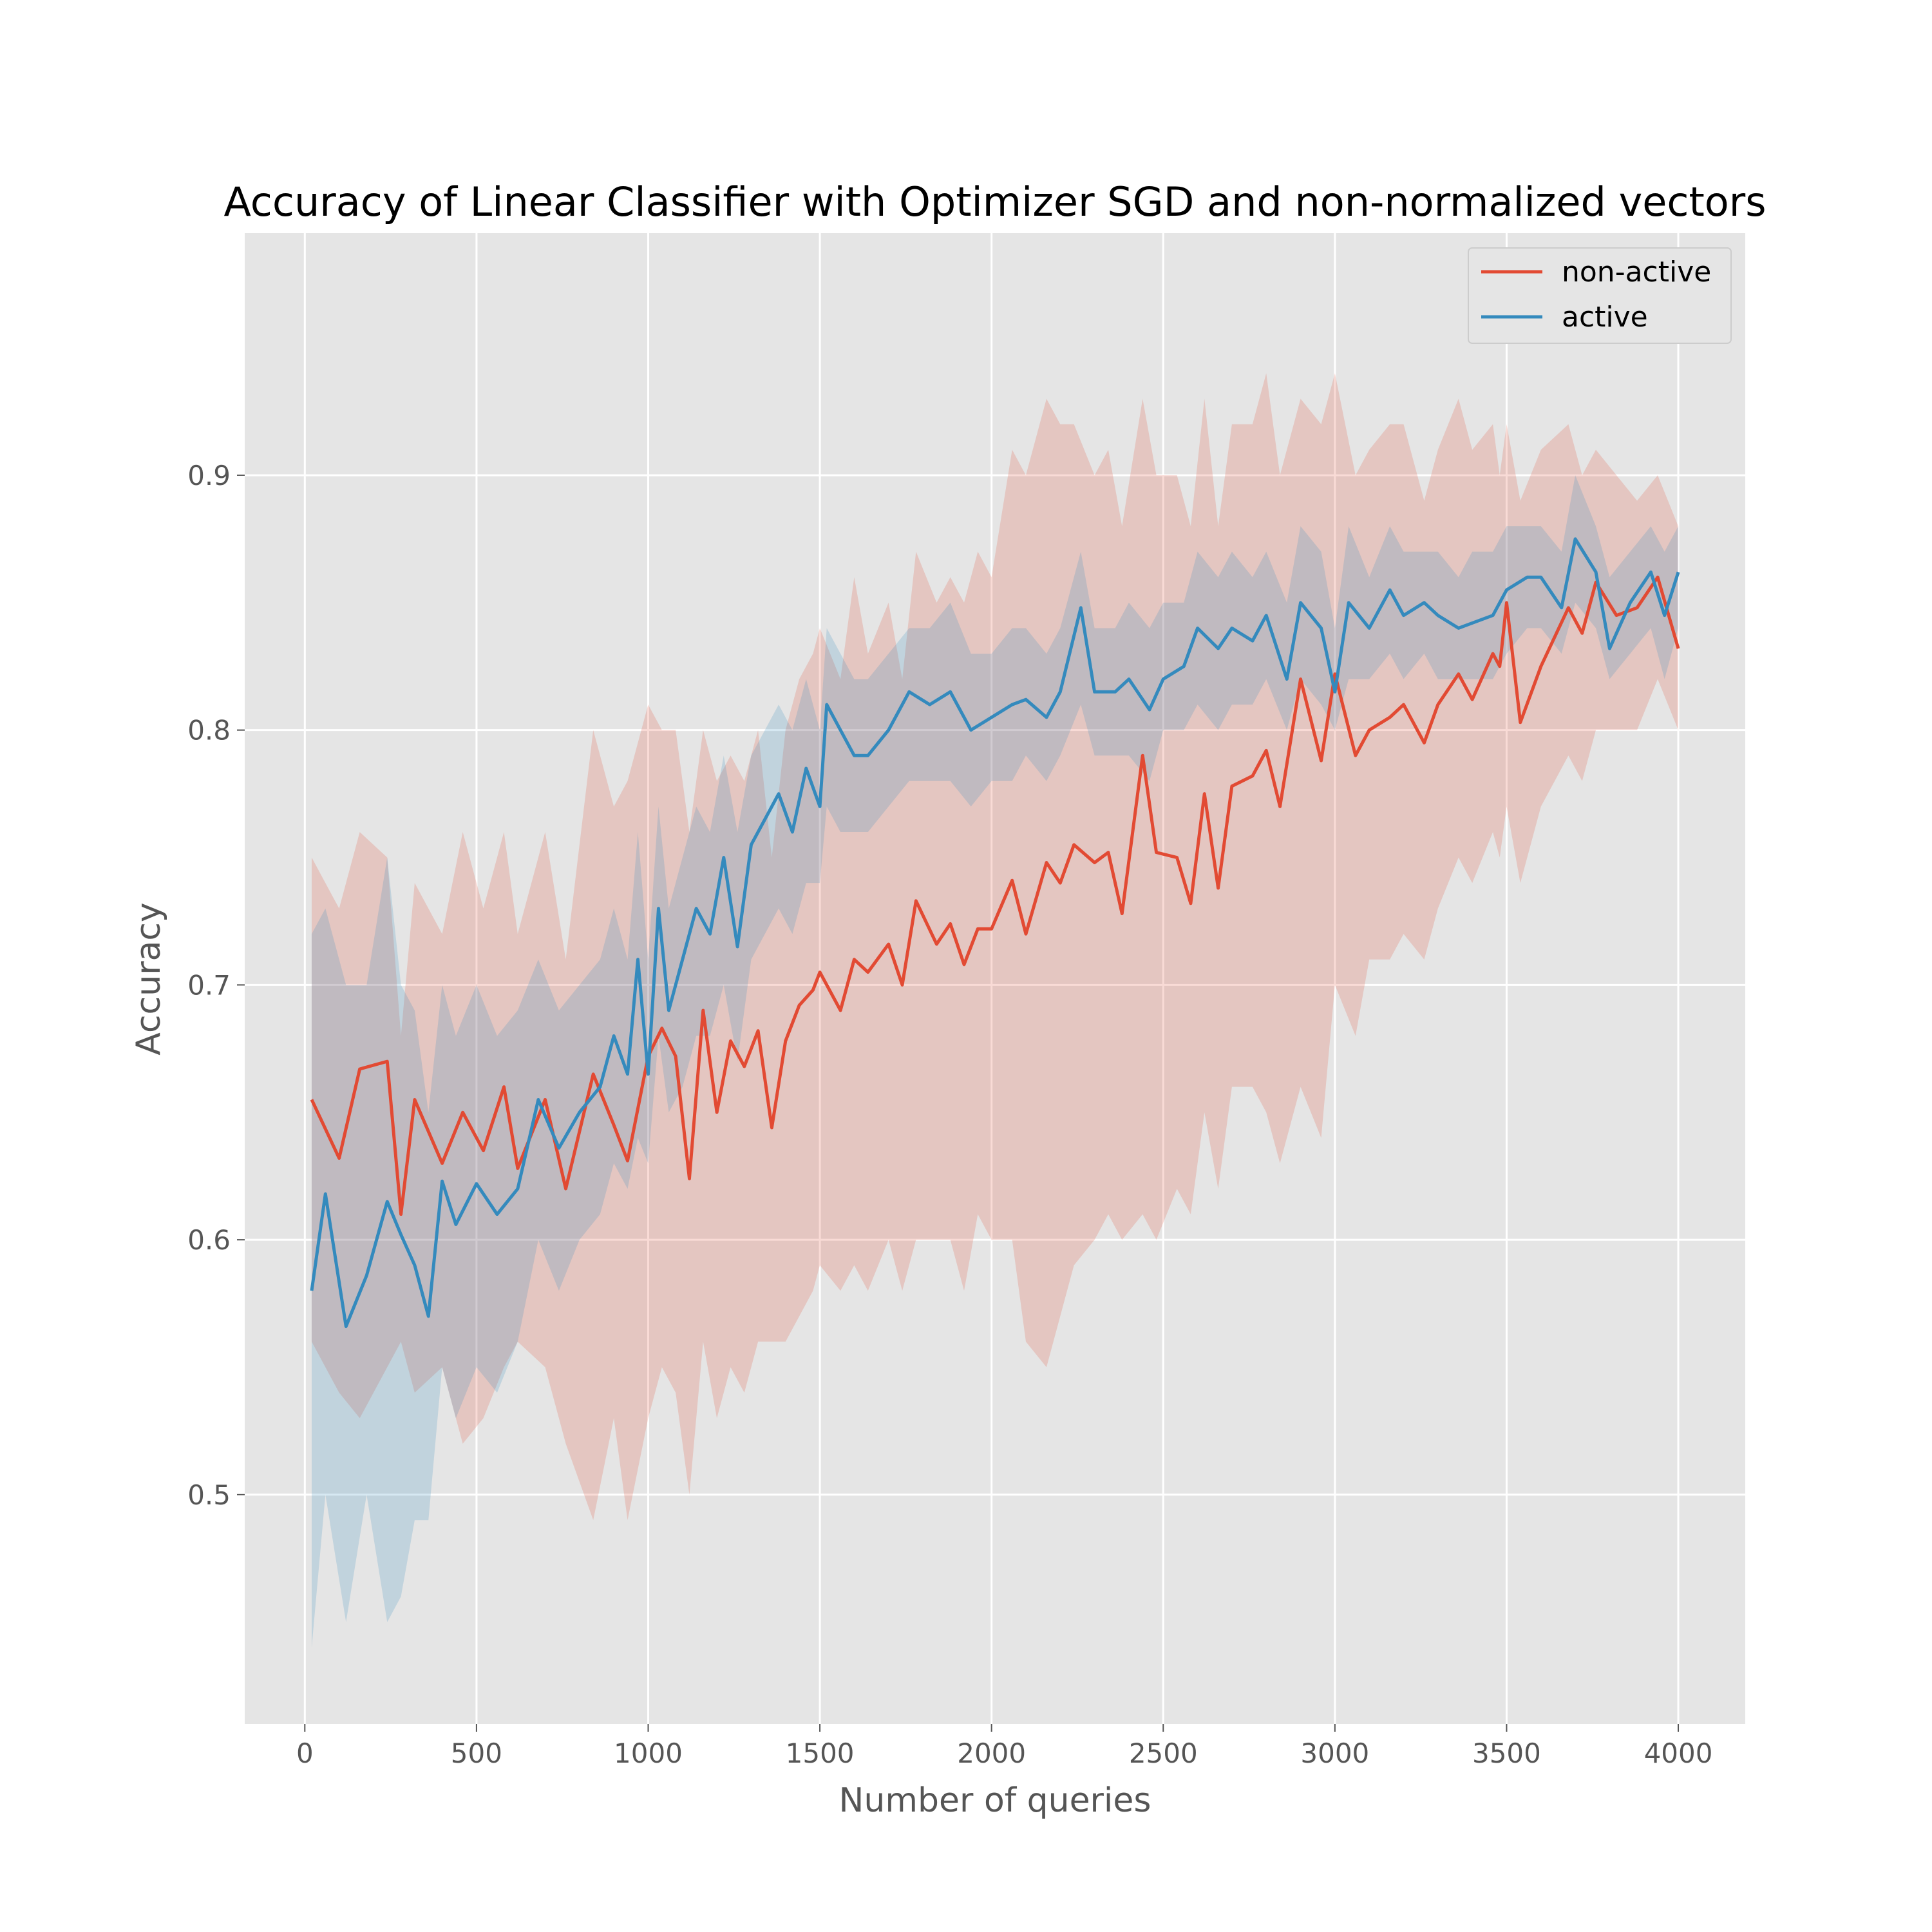 The width and height of the screenshot is (1932, 1932). Describe the element at coordinates (1678, 1754) in the screenshot. I see `x-tick-label: 4000` at that location.